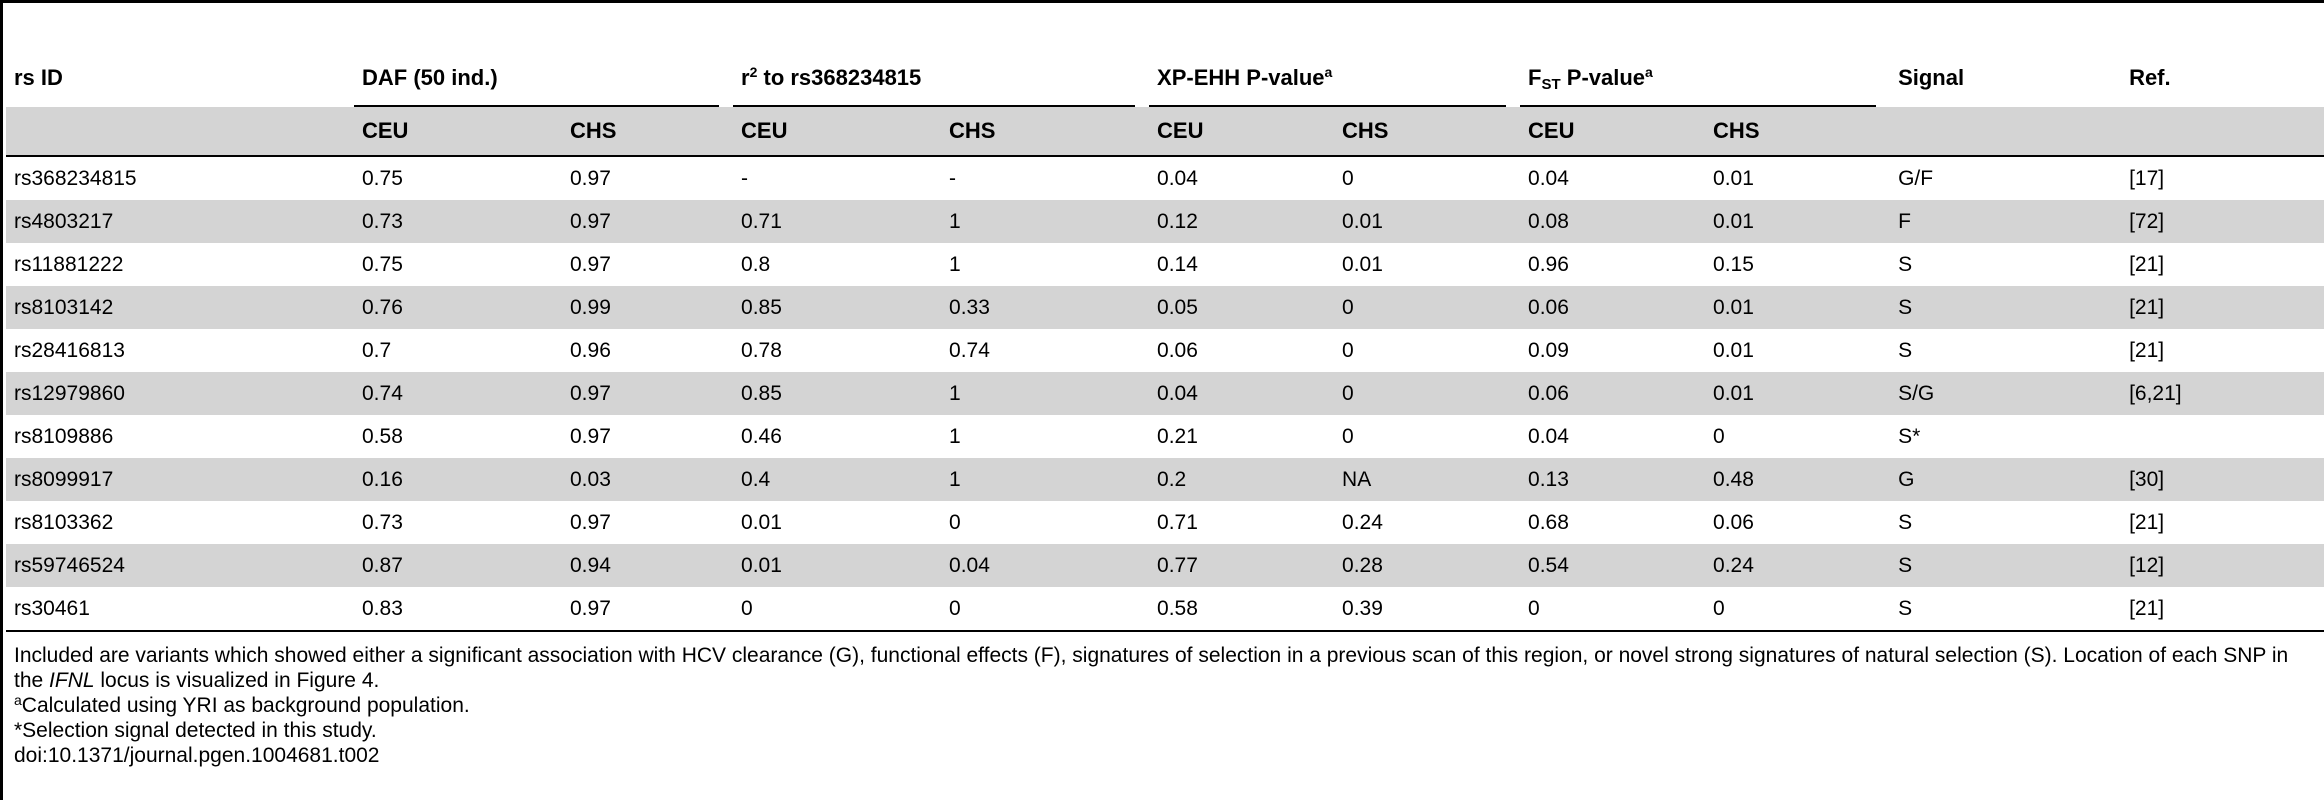  I want to click on header-row-sub: CEU CHS CEU CHS CEU CHS CEU CHS, so click(1165, 132).